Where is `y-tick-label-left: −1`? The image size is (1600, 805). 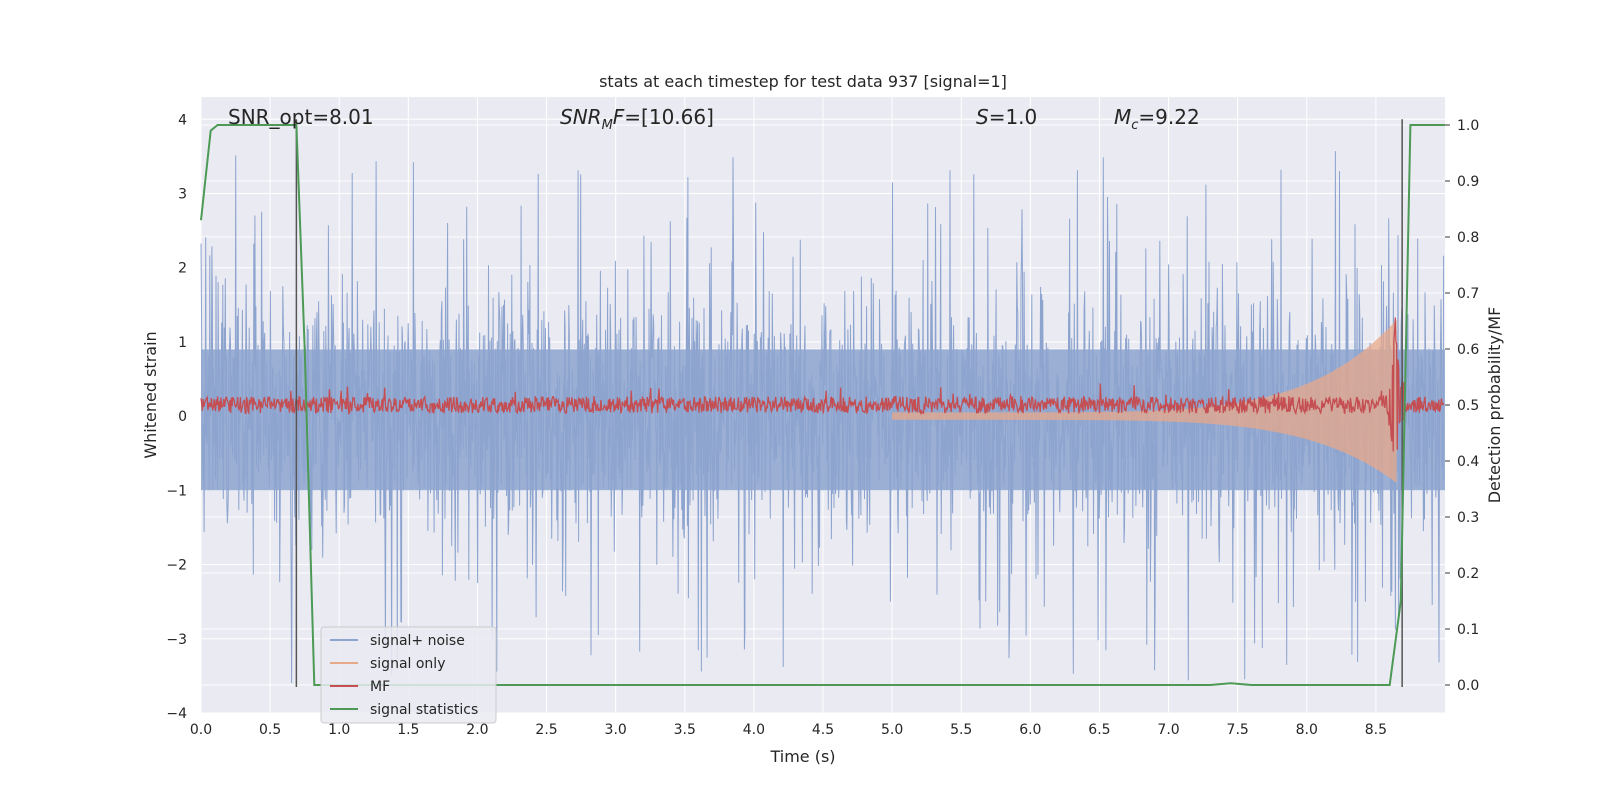
y-tick-label-left: −1 is located at coordinates (176, 491).